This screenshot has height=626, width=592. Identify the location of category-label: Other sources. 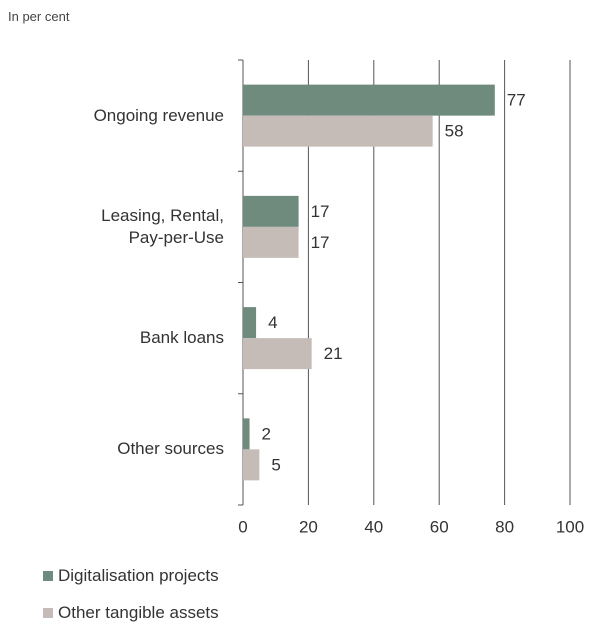
(170, 449).